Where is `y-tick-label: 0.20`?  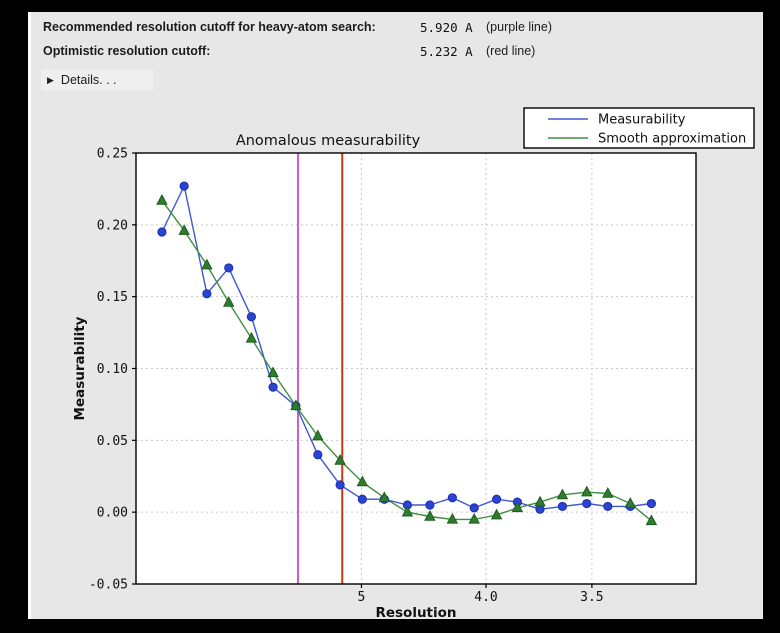
y-tick-label: 0.20 is located at coordinates (112, 225).